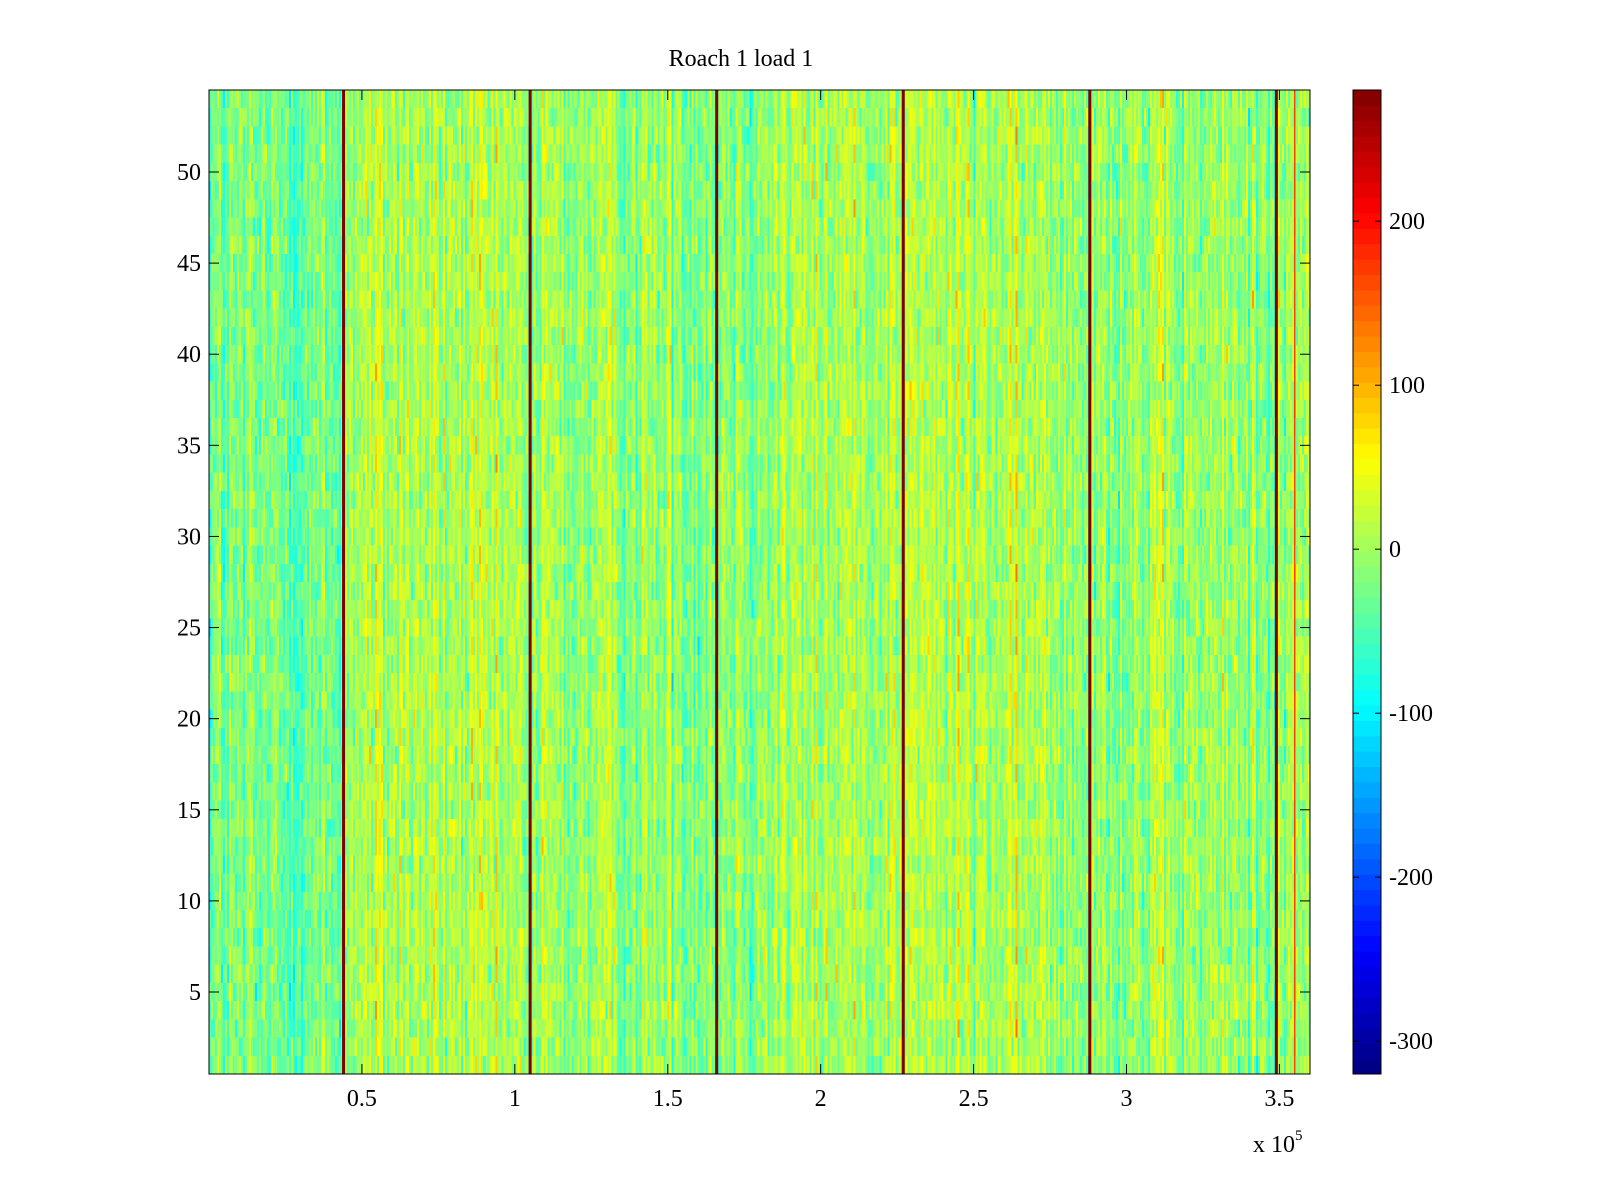  Describe the element at coordinates (1411, 878) in the screenshot. I see `colorbar-tick-label: -200` at that location.